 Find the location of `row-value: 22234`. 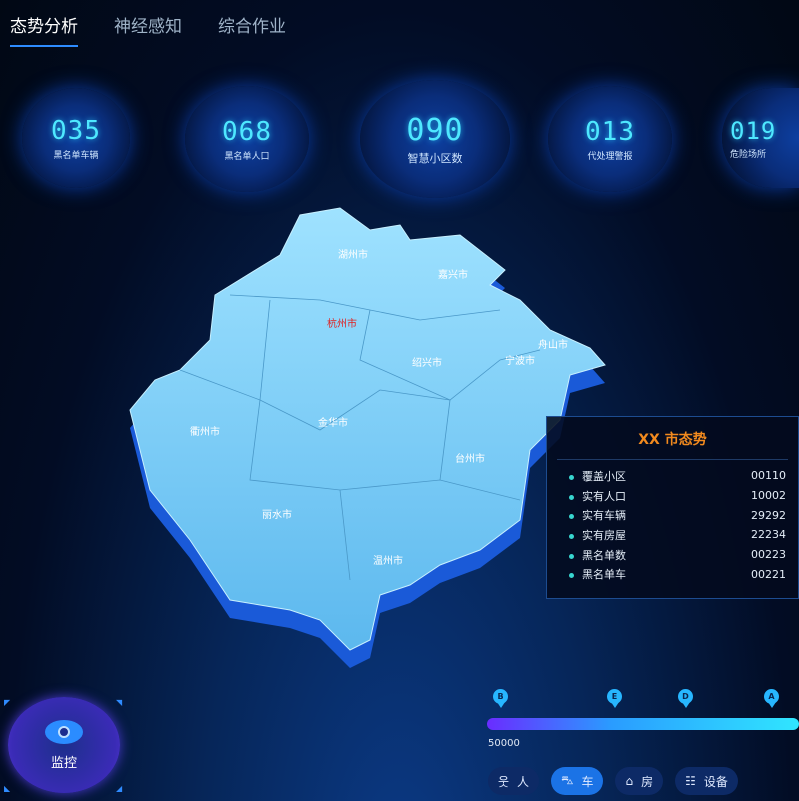

row-value: 22234 is located at coordinates (768, 535).